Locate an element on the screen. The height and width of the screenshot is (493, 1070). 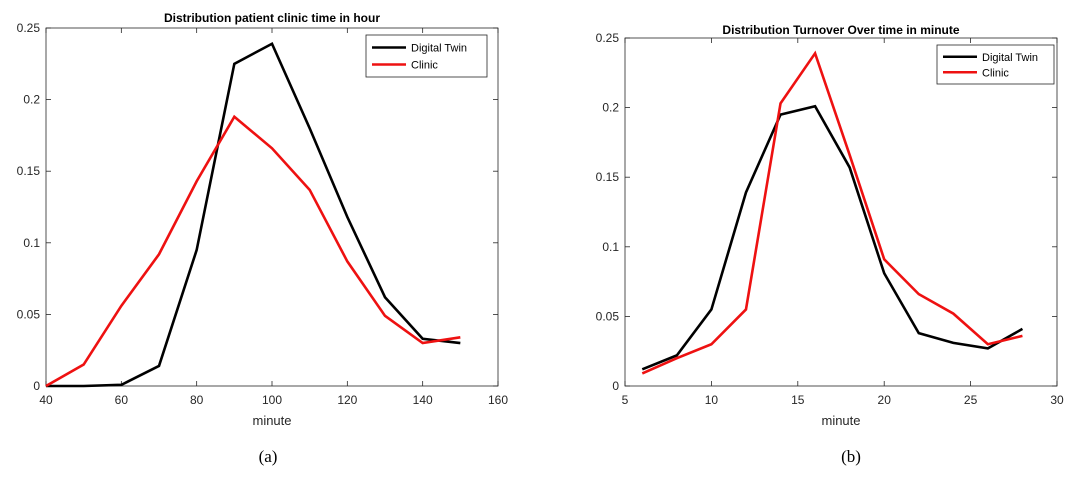
panel-caption: (a) is located at coordinates (268, 456).